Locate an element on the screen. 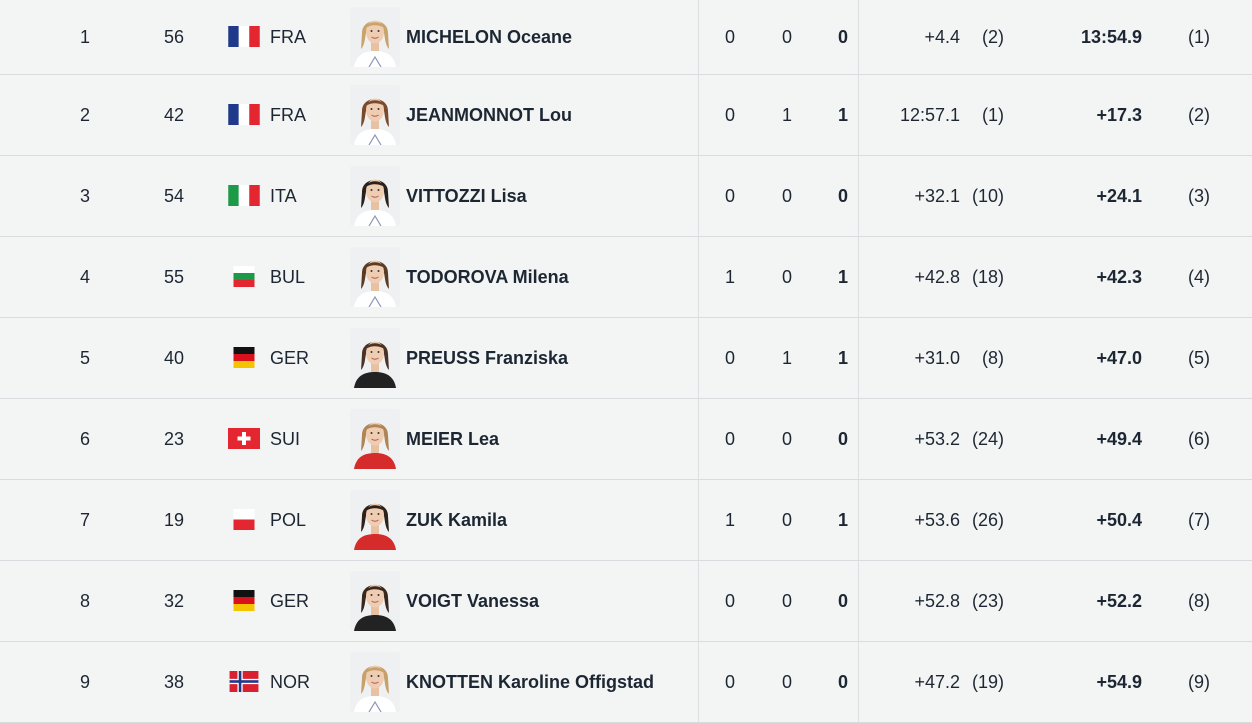 This screenshot has height=723, width=1252. course-time-cell: +52.8 is located at coordinates (937, 600).